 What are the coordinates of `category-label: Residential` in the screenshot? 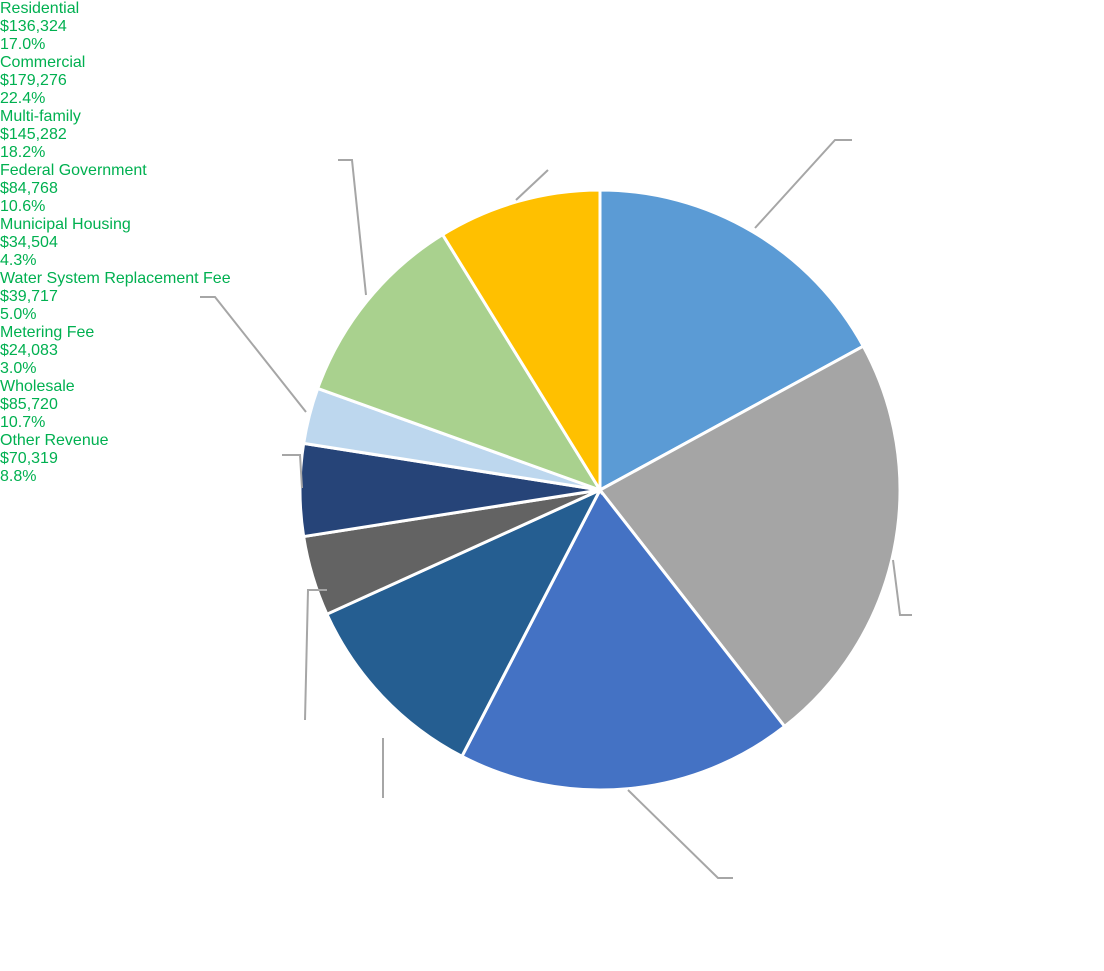 It's located at (40, 8).